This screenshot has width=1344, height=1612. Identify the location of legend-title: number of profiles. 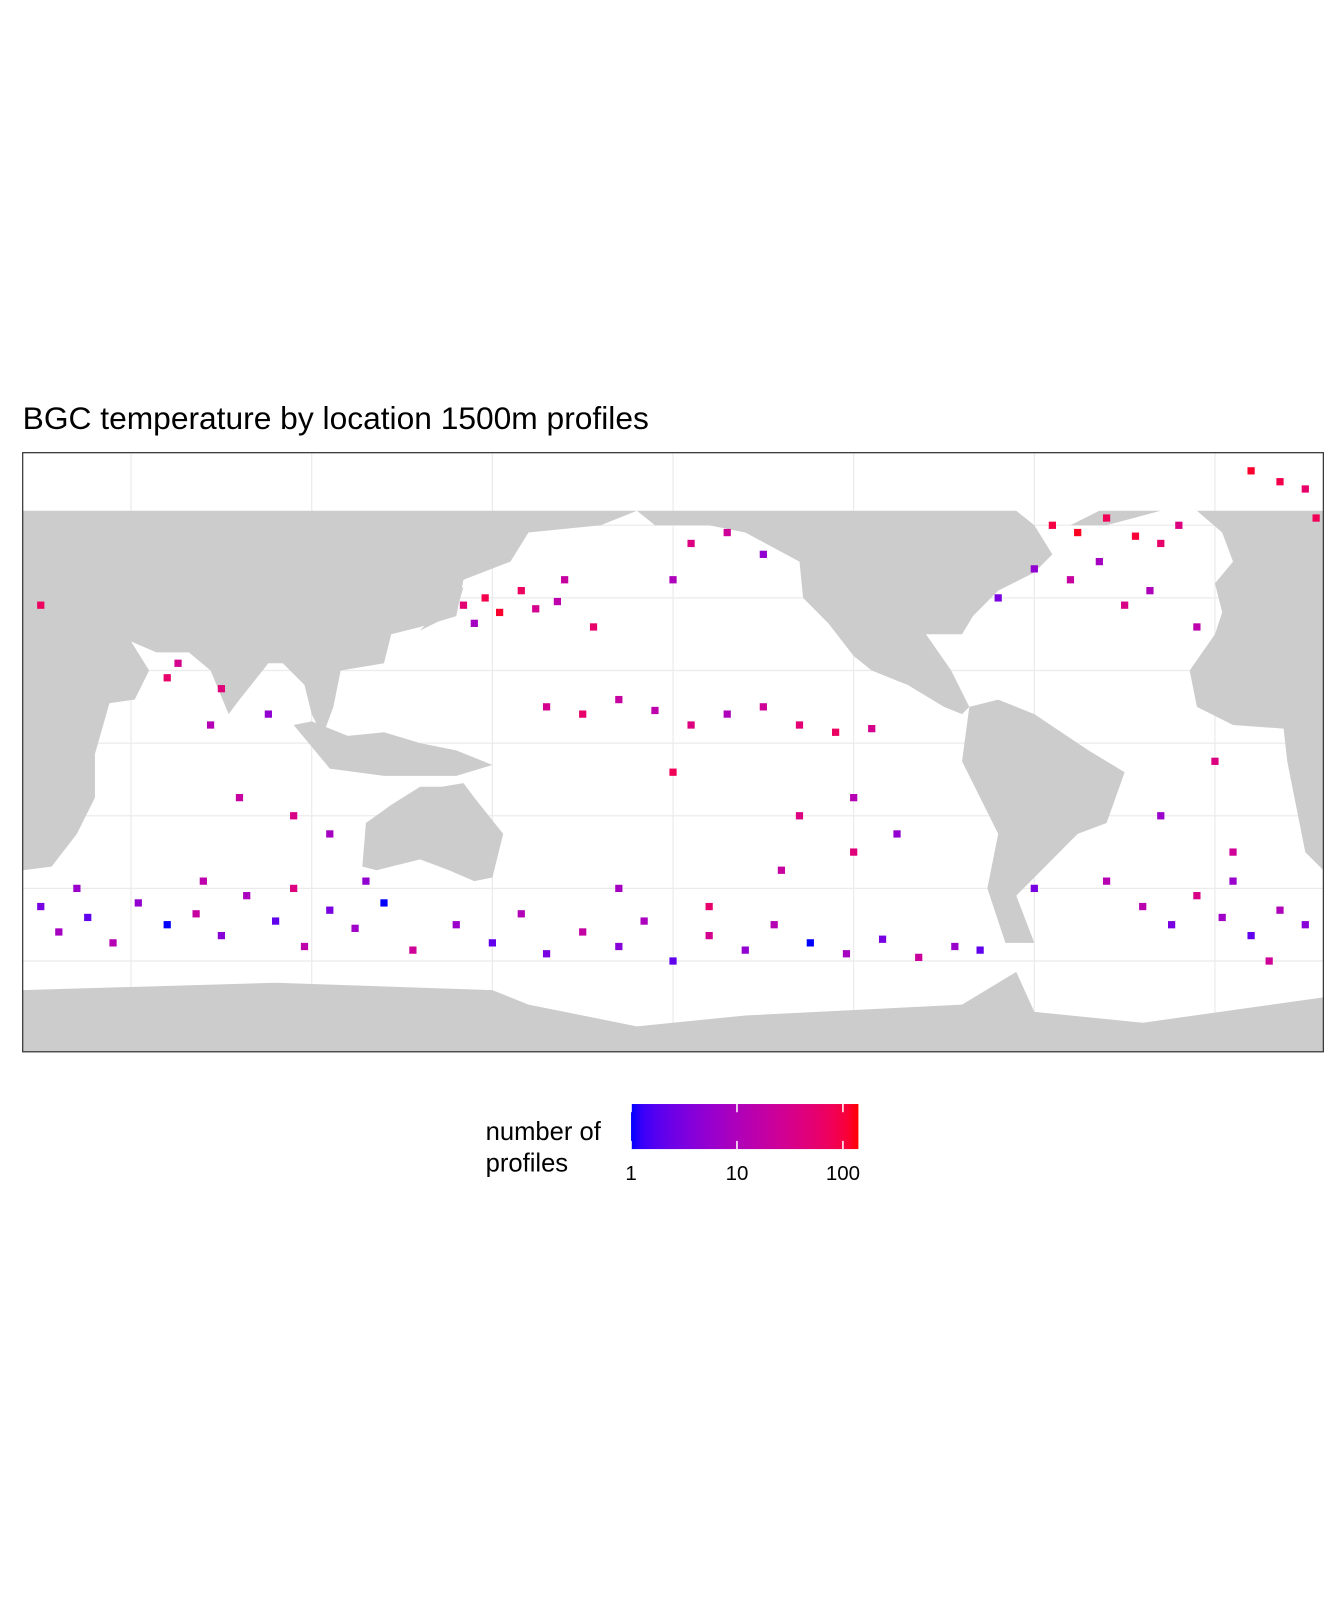
(544, 1148).